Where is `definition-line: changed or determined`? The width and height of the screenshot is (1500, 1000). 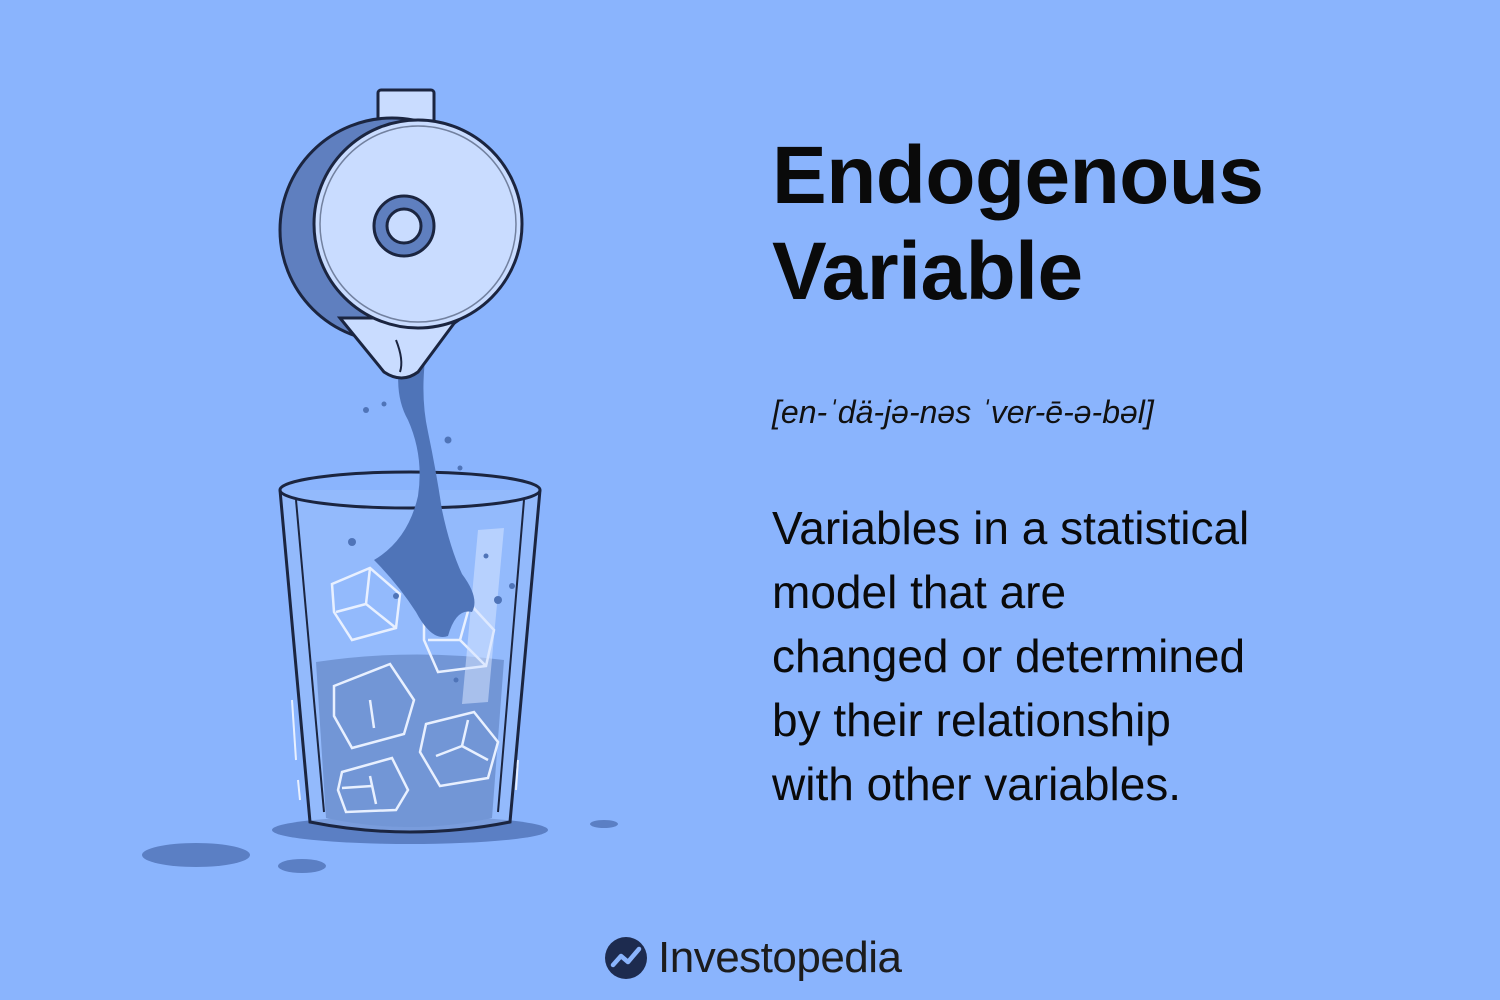 definition-line: changed or determined is located at coordinates (1009, 656).